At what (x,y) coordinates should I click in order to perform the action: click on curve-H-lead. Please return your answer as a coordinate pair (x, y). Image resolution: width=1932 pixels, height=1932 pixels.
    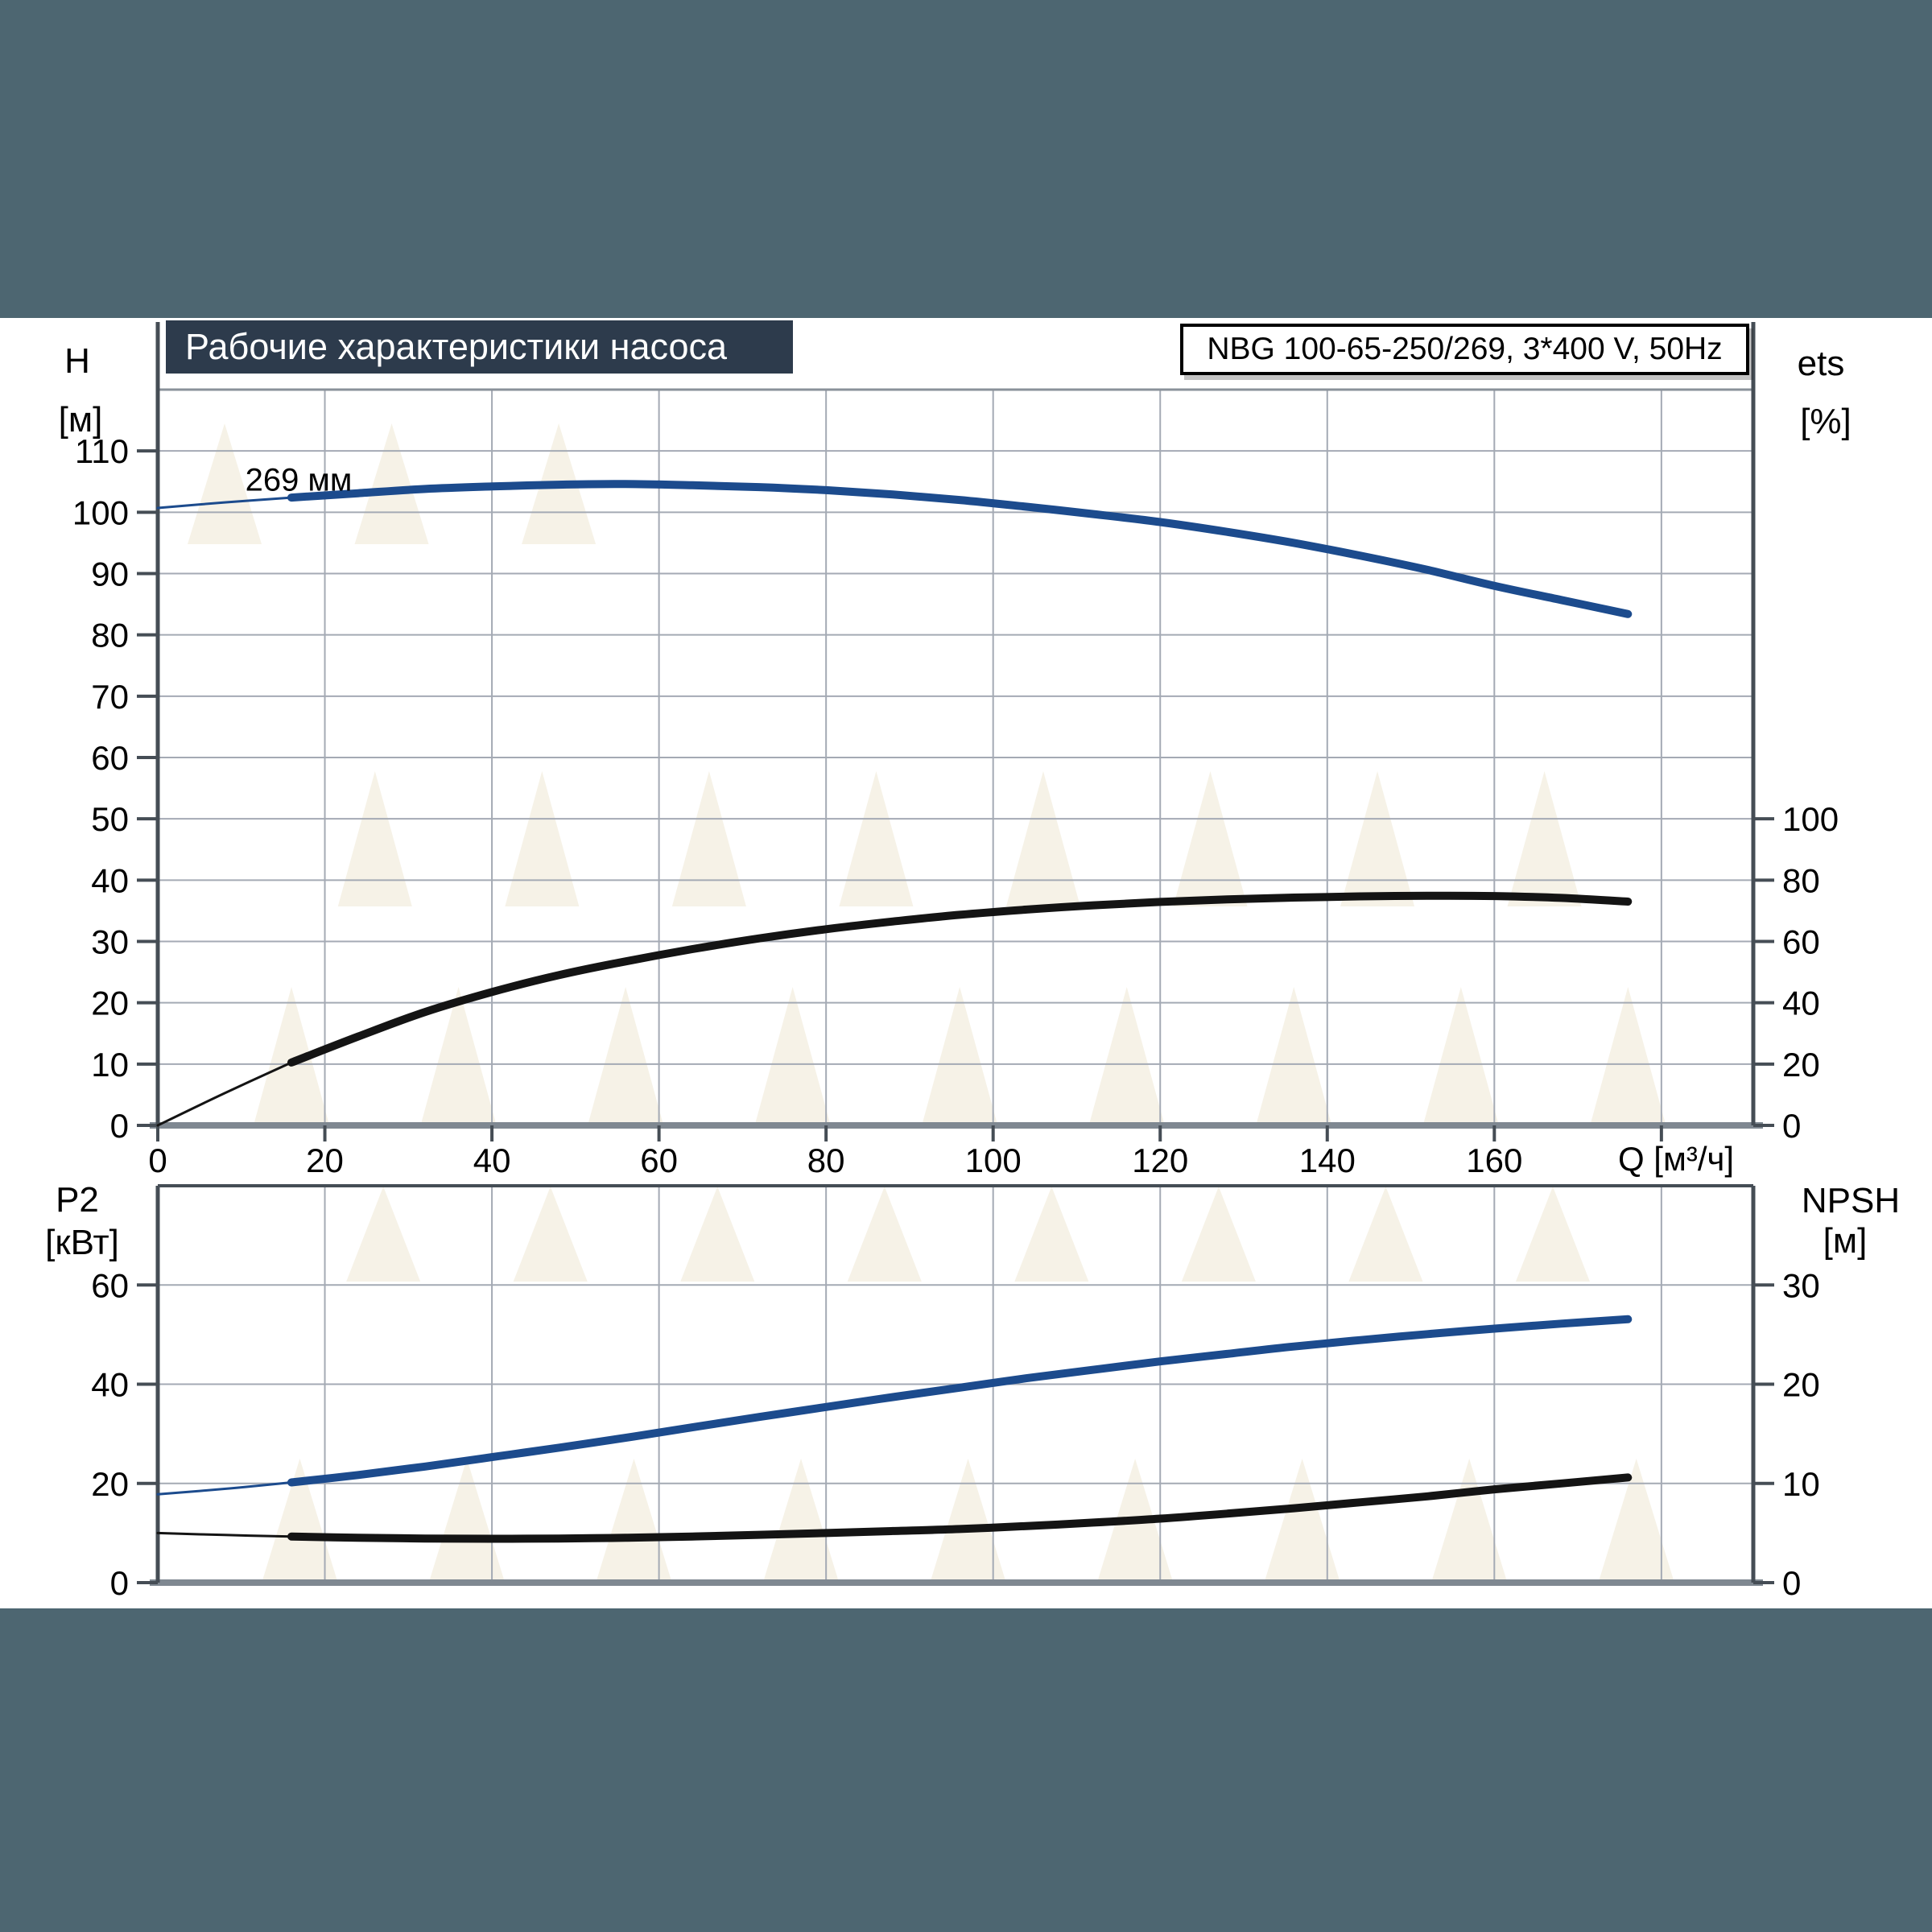
    Looking at the image, I should click on (224, 503).